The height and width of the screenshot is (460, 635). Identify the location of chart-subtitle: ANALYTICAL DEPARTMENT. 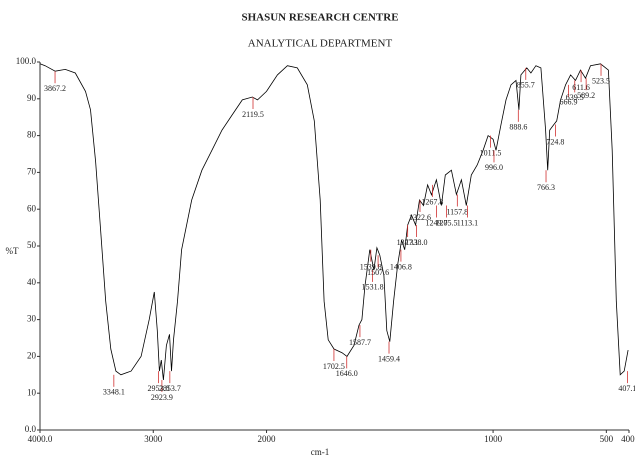
(320, 44).